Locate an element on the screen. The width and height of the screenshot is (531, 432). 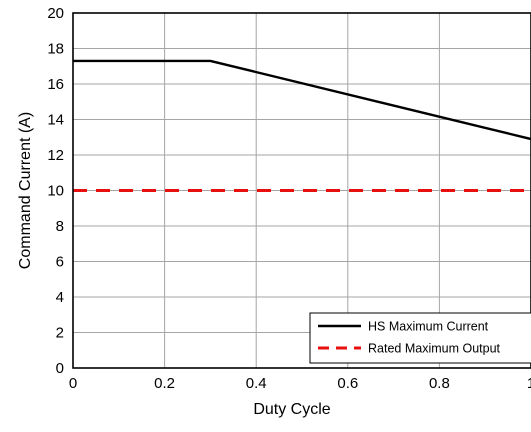
legend-box is located at coordinates (420, 338).